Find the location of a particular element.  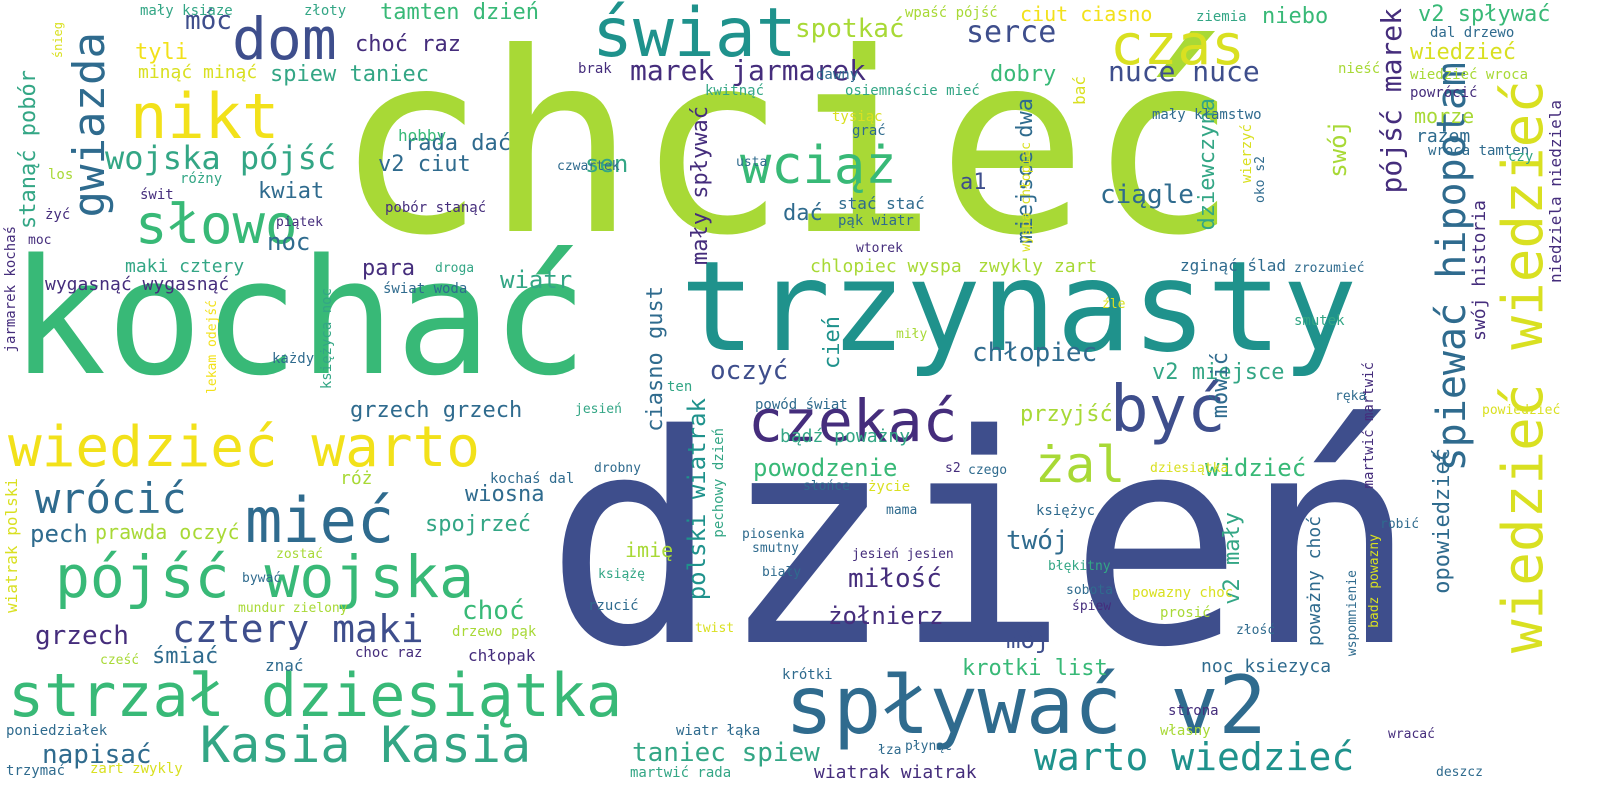

word: śpiew is located at coordinates (1092, 606).